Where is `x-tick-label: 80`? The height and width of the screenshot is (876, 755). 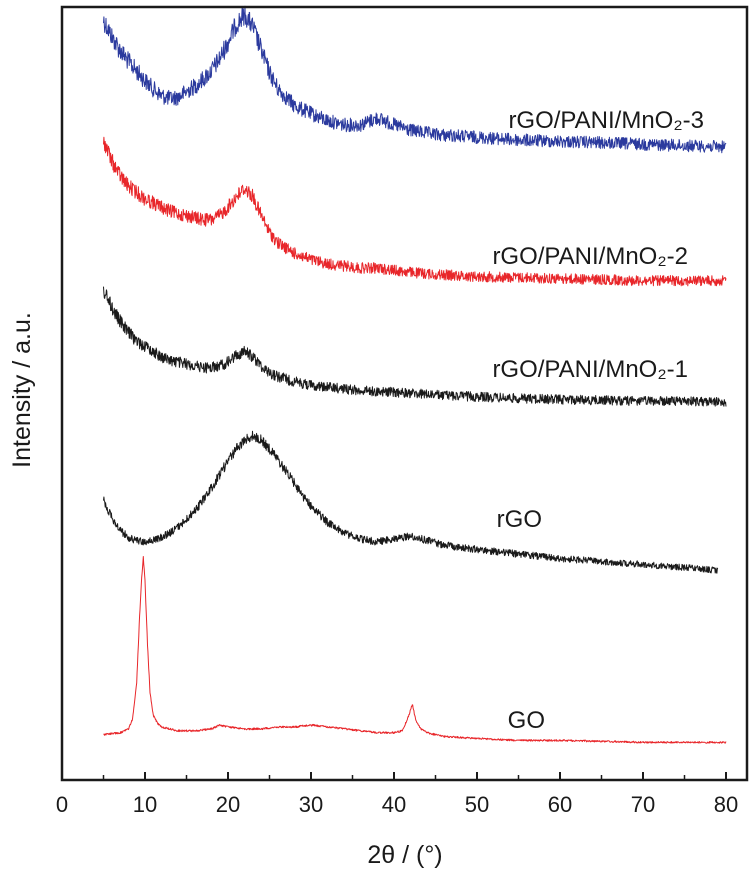 x-tick-label: 80 is located at coordinates (726, 804).